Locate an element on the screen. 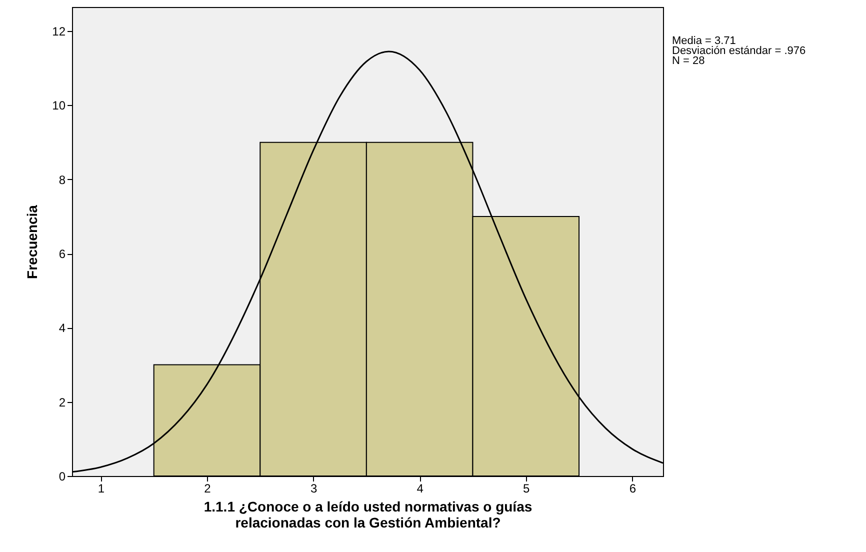 This screenshot has width=866, height=552. y-tick-label: 6 is located at coordinates (62, 254).